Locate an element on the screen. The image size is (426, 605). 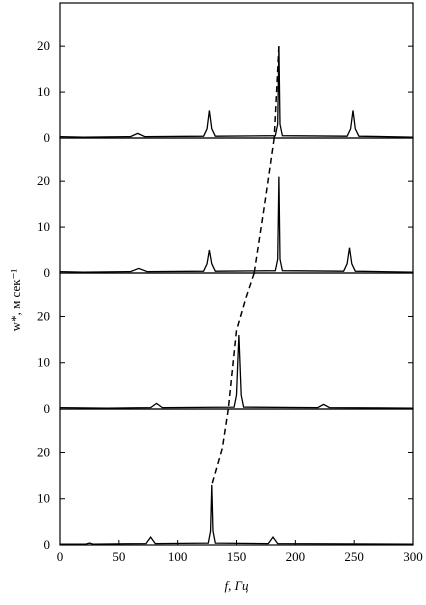
x-tick-label: 150 is located at coordinates (237, 556).